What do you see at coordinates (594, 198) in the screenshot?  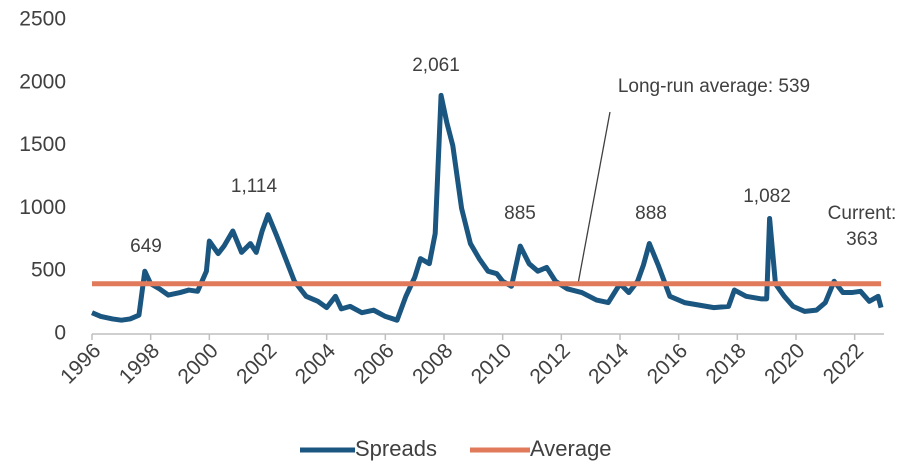 I see `leader-line` at bounding box center [594, 198].